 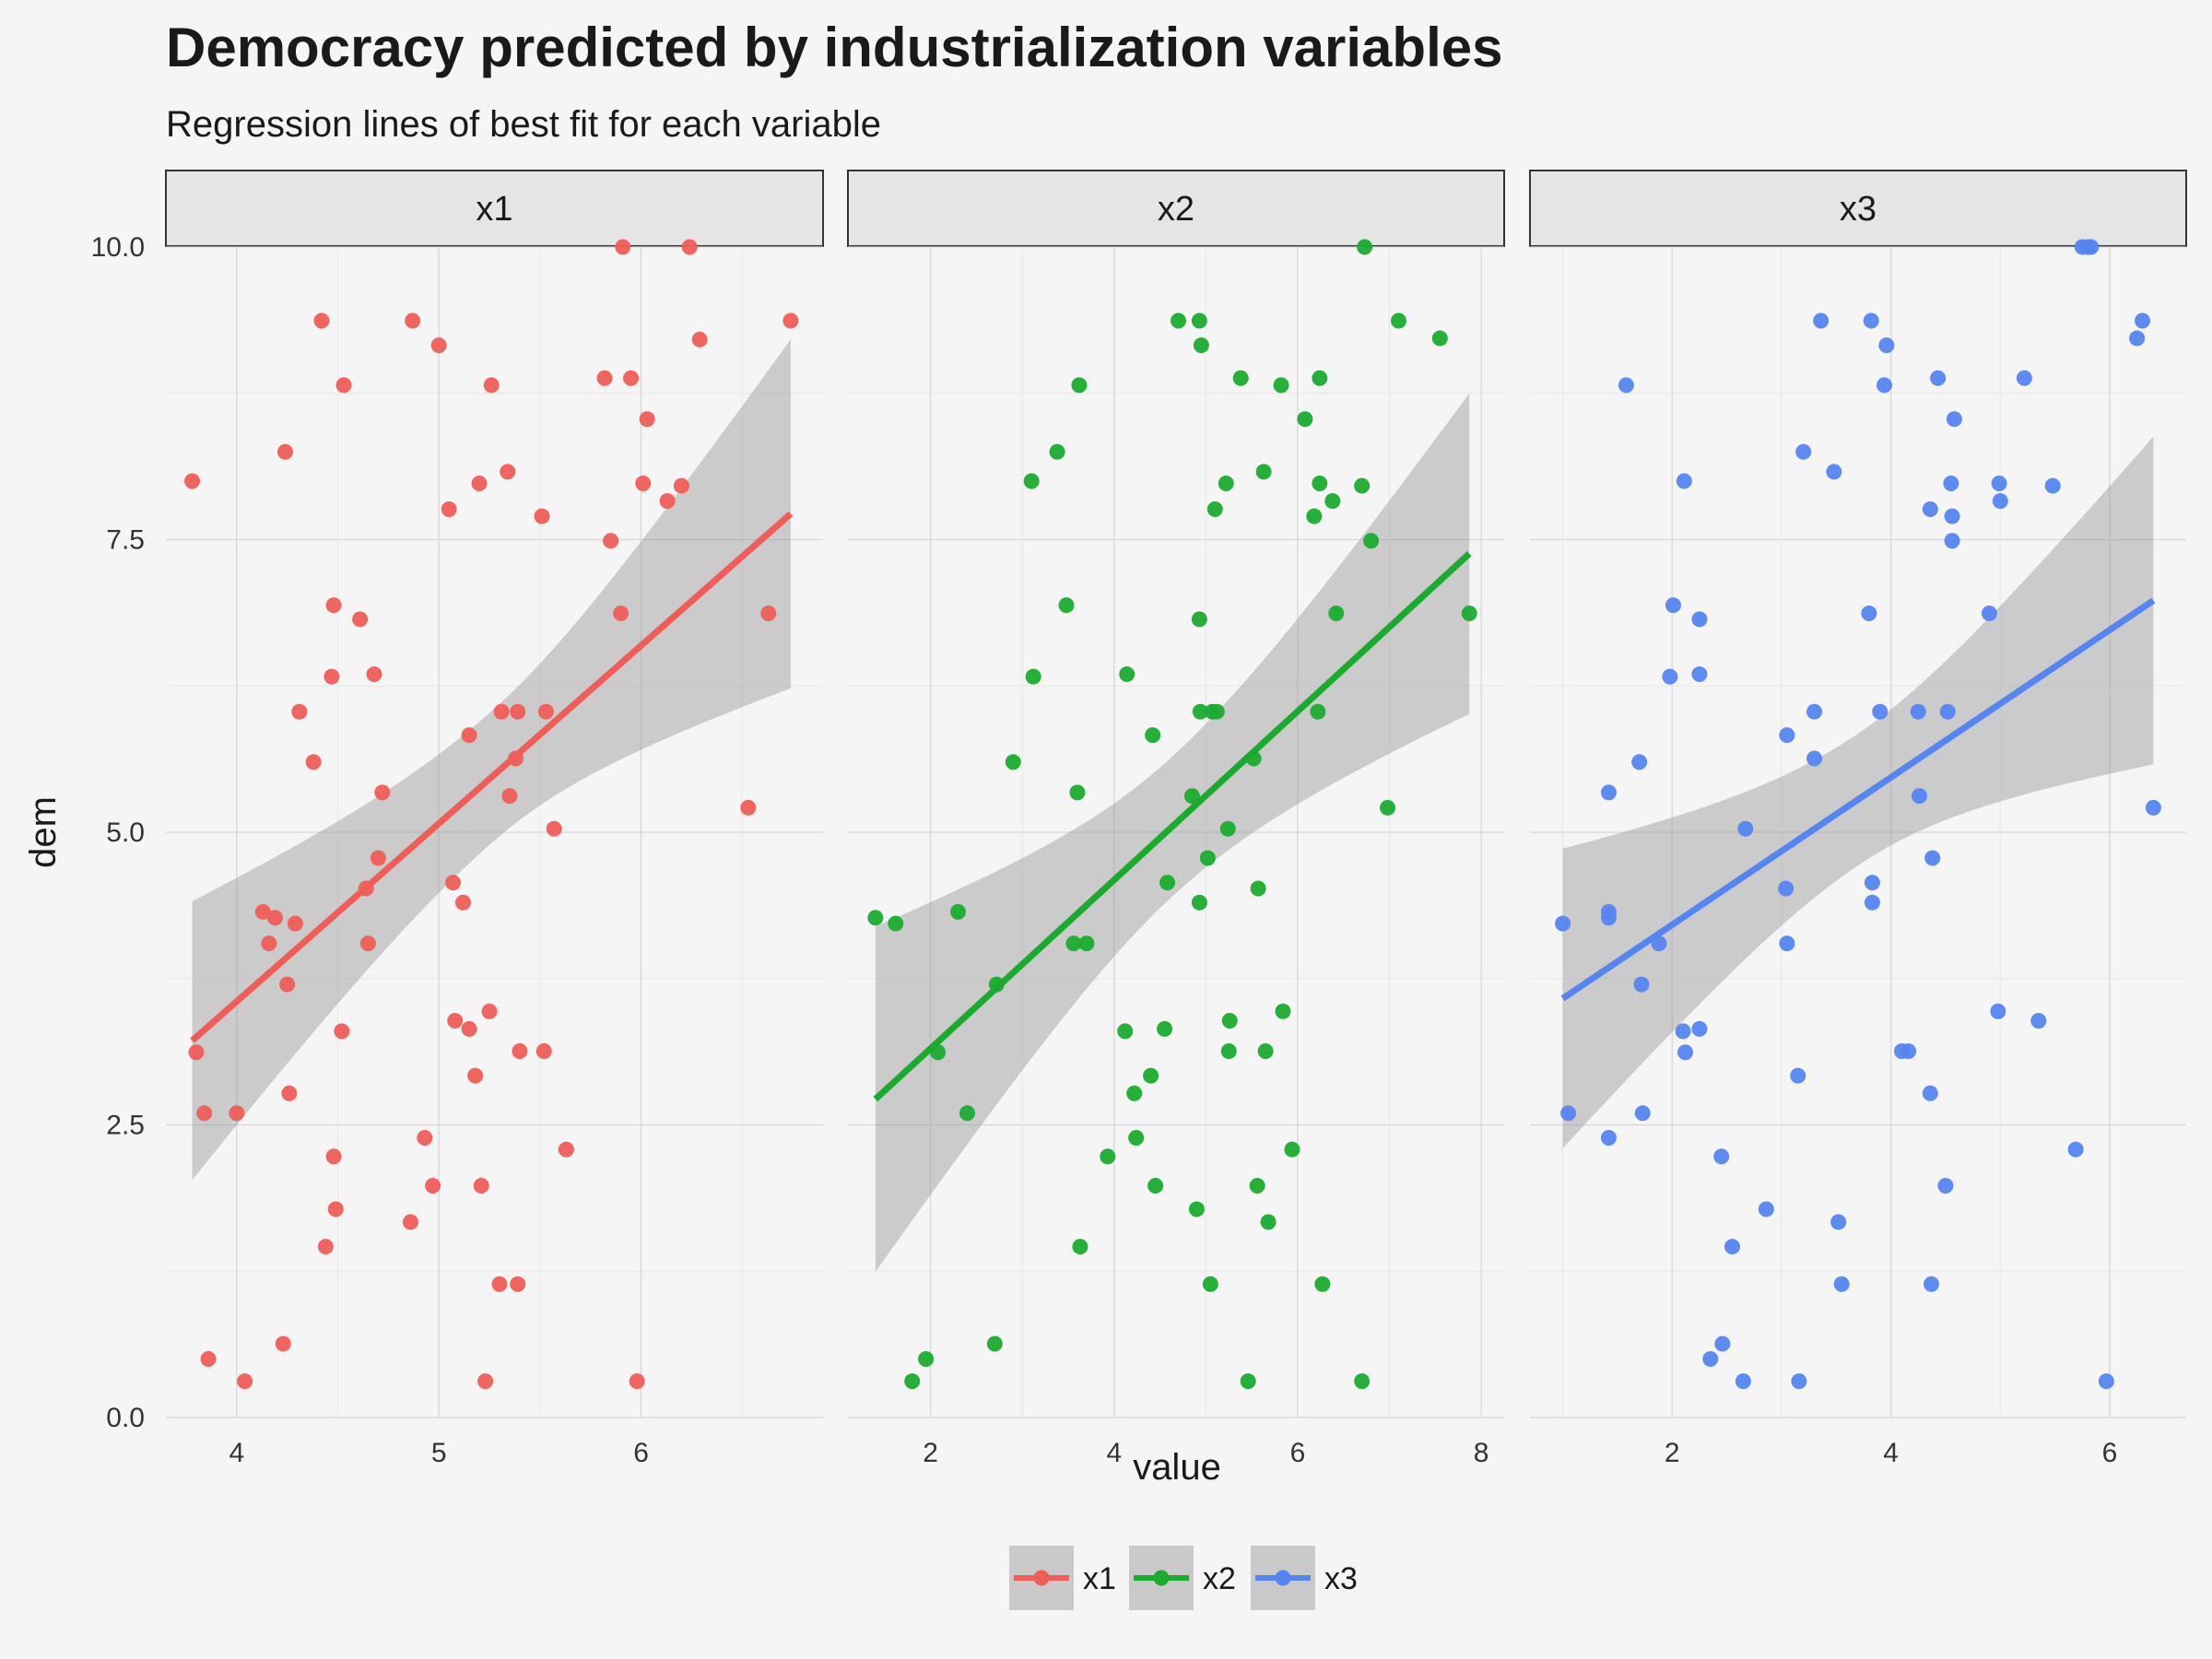 I want to click on legend-label: x3, so click(x=1341, y=1578).